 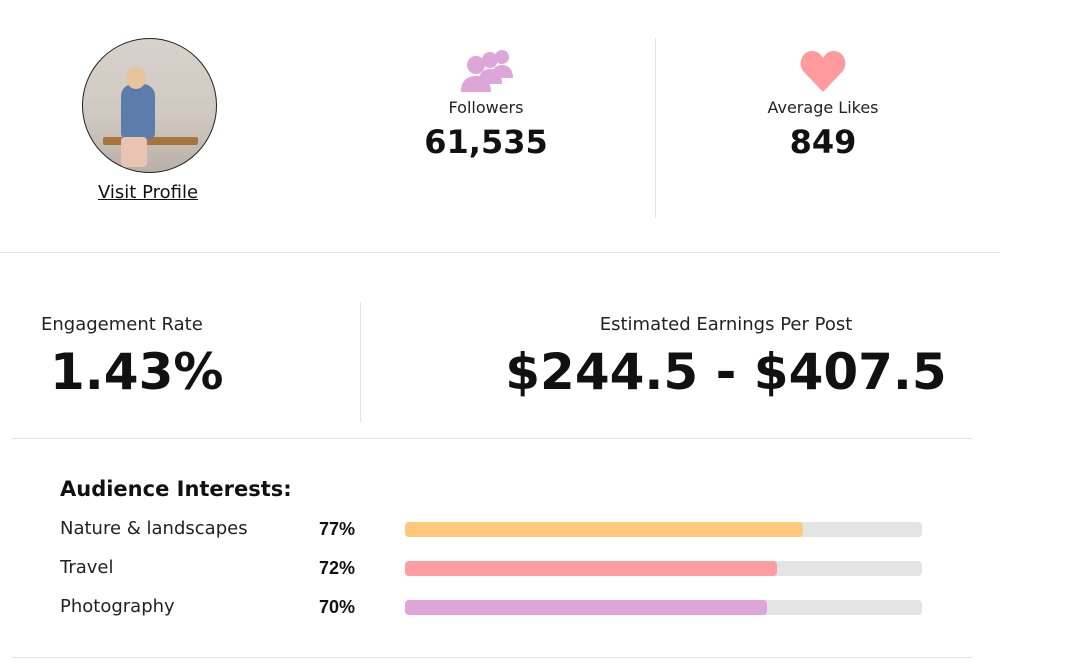 What do you see at coordinates (823, 142) in the screenshot?
I see `average-likes-value: 849` at bounding box center [823, 142].